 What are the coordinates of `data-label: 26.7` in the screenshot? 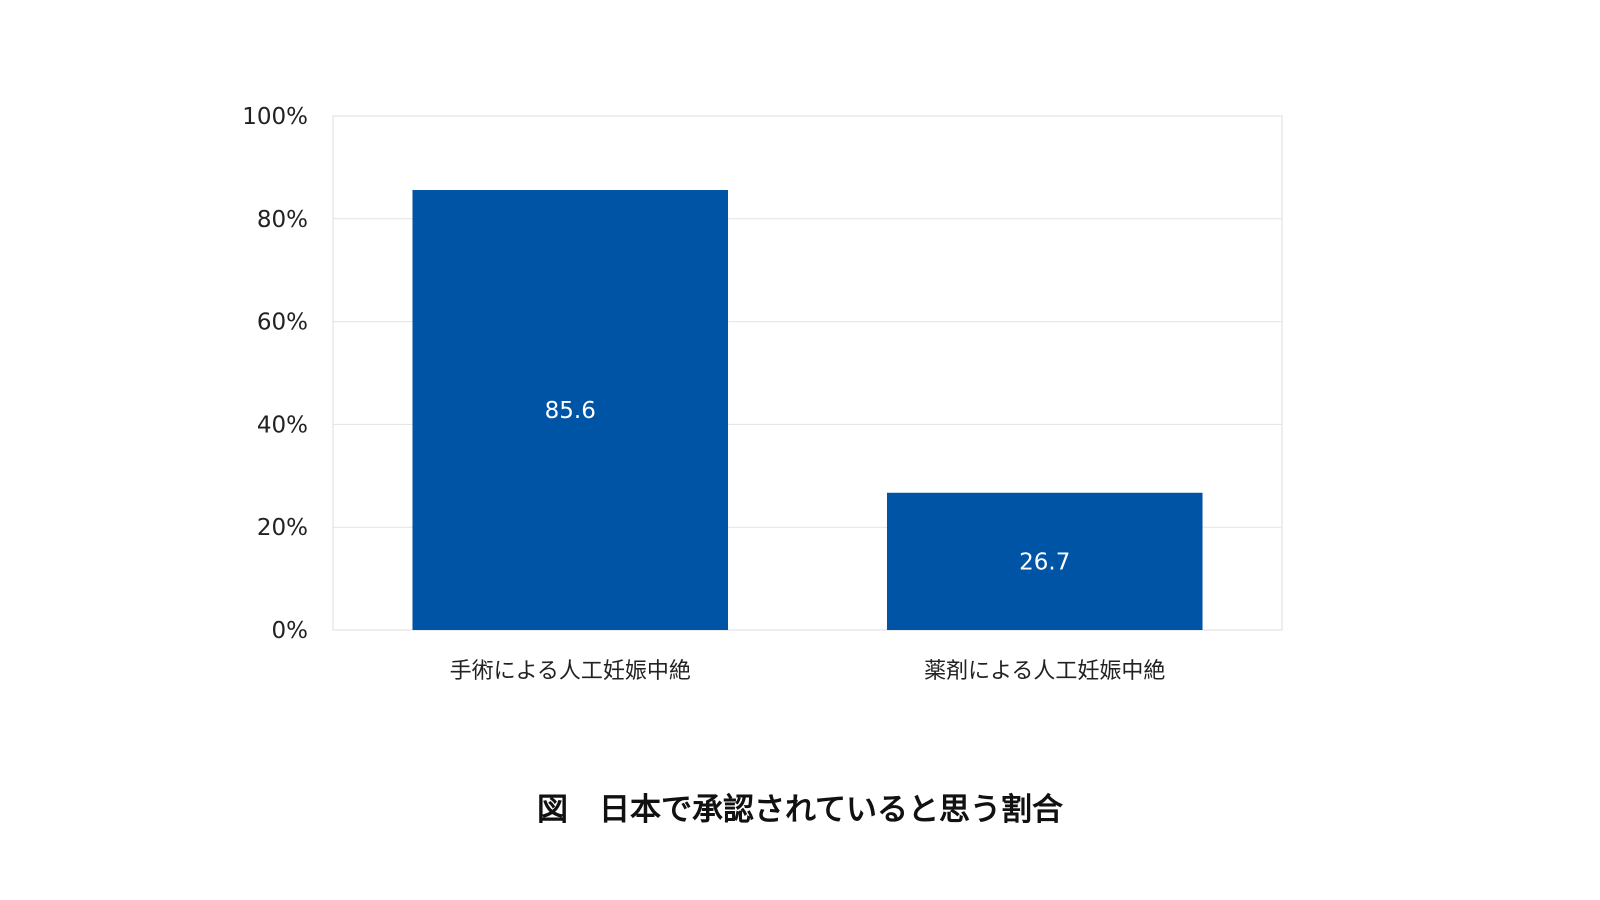 It's located at (1044, 562).